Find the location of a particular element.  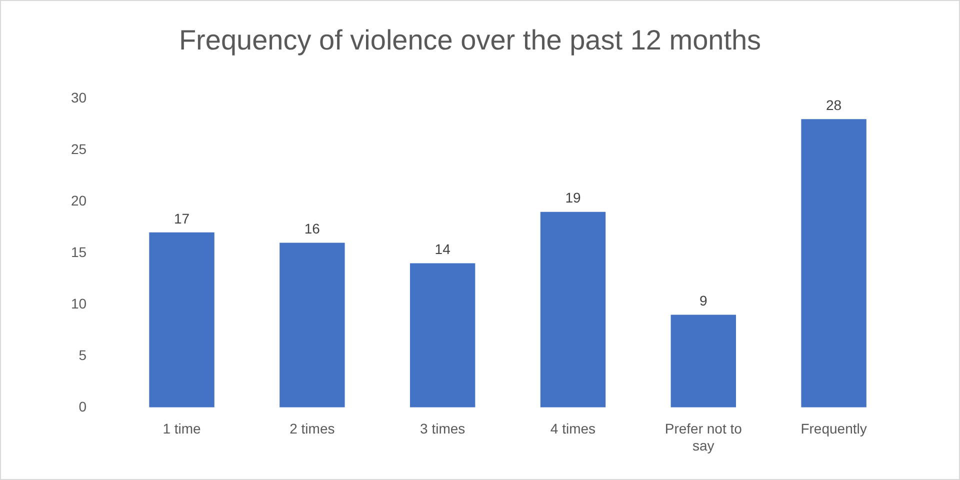

y-tick-label: 20 is located at coordinates (78, 200).